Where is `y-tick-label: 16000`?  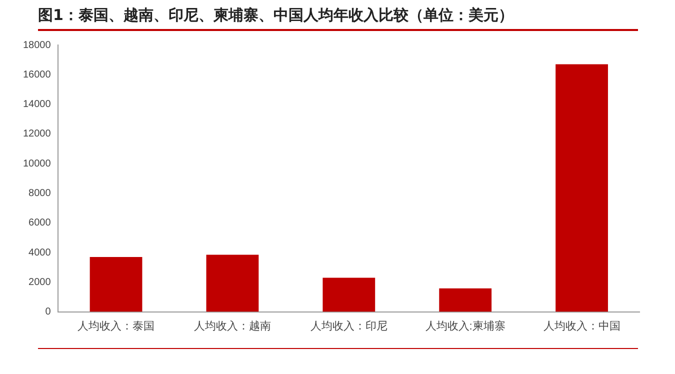
y-tick-label: 16000 is located at coordinates (37, 74).